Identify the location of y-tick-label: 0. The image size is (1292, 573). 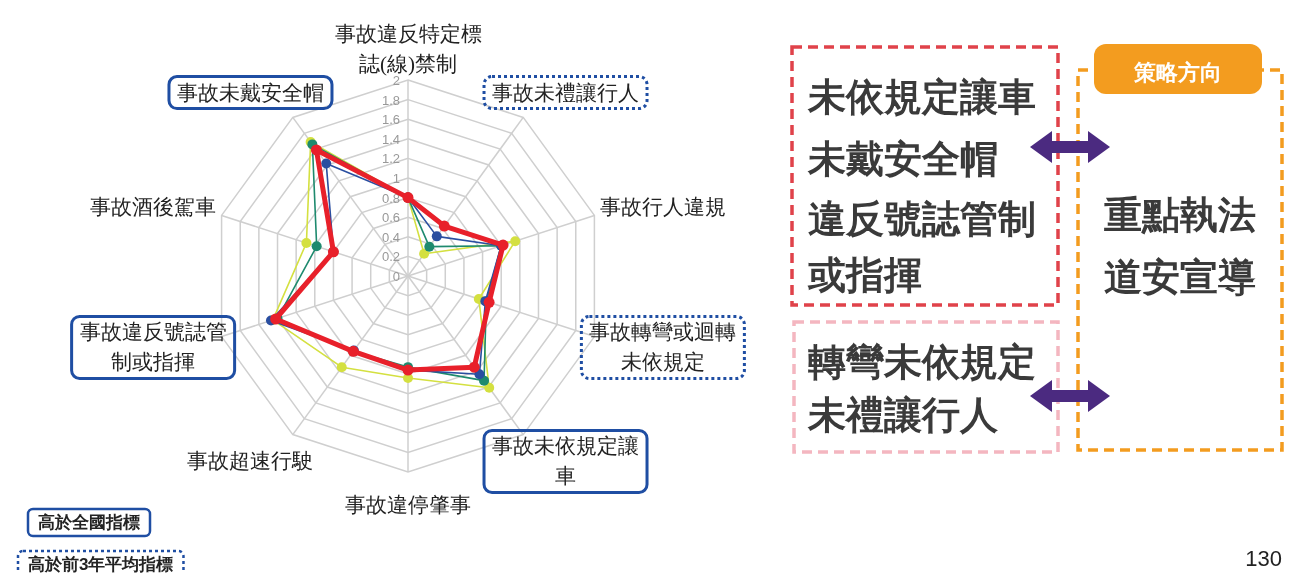
(396, 276).